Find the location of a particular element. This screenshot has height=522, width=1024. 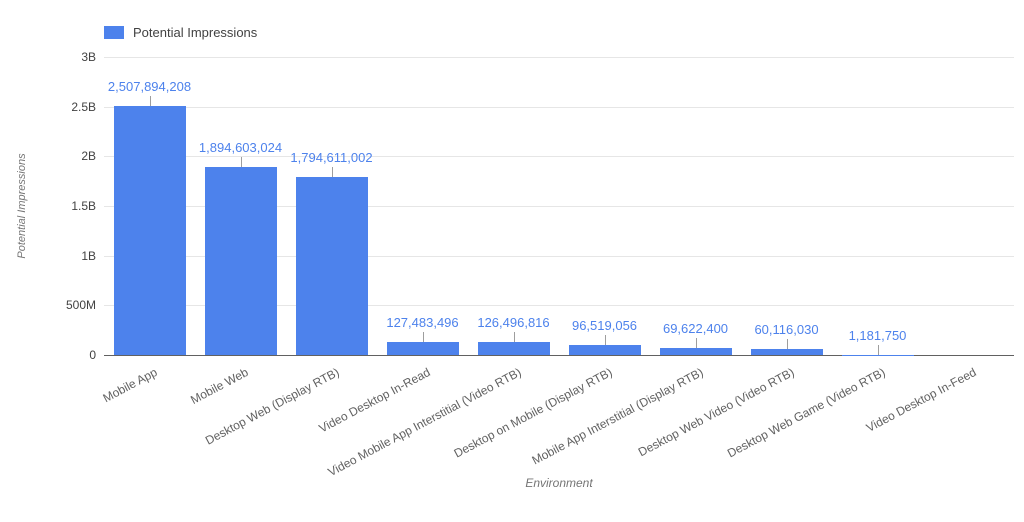

y-tick-label: 2.5B is located at coordinates (83, 106).